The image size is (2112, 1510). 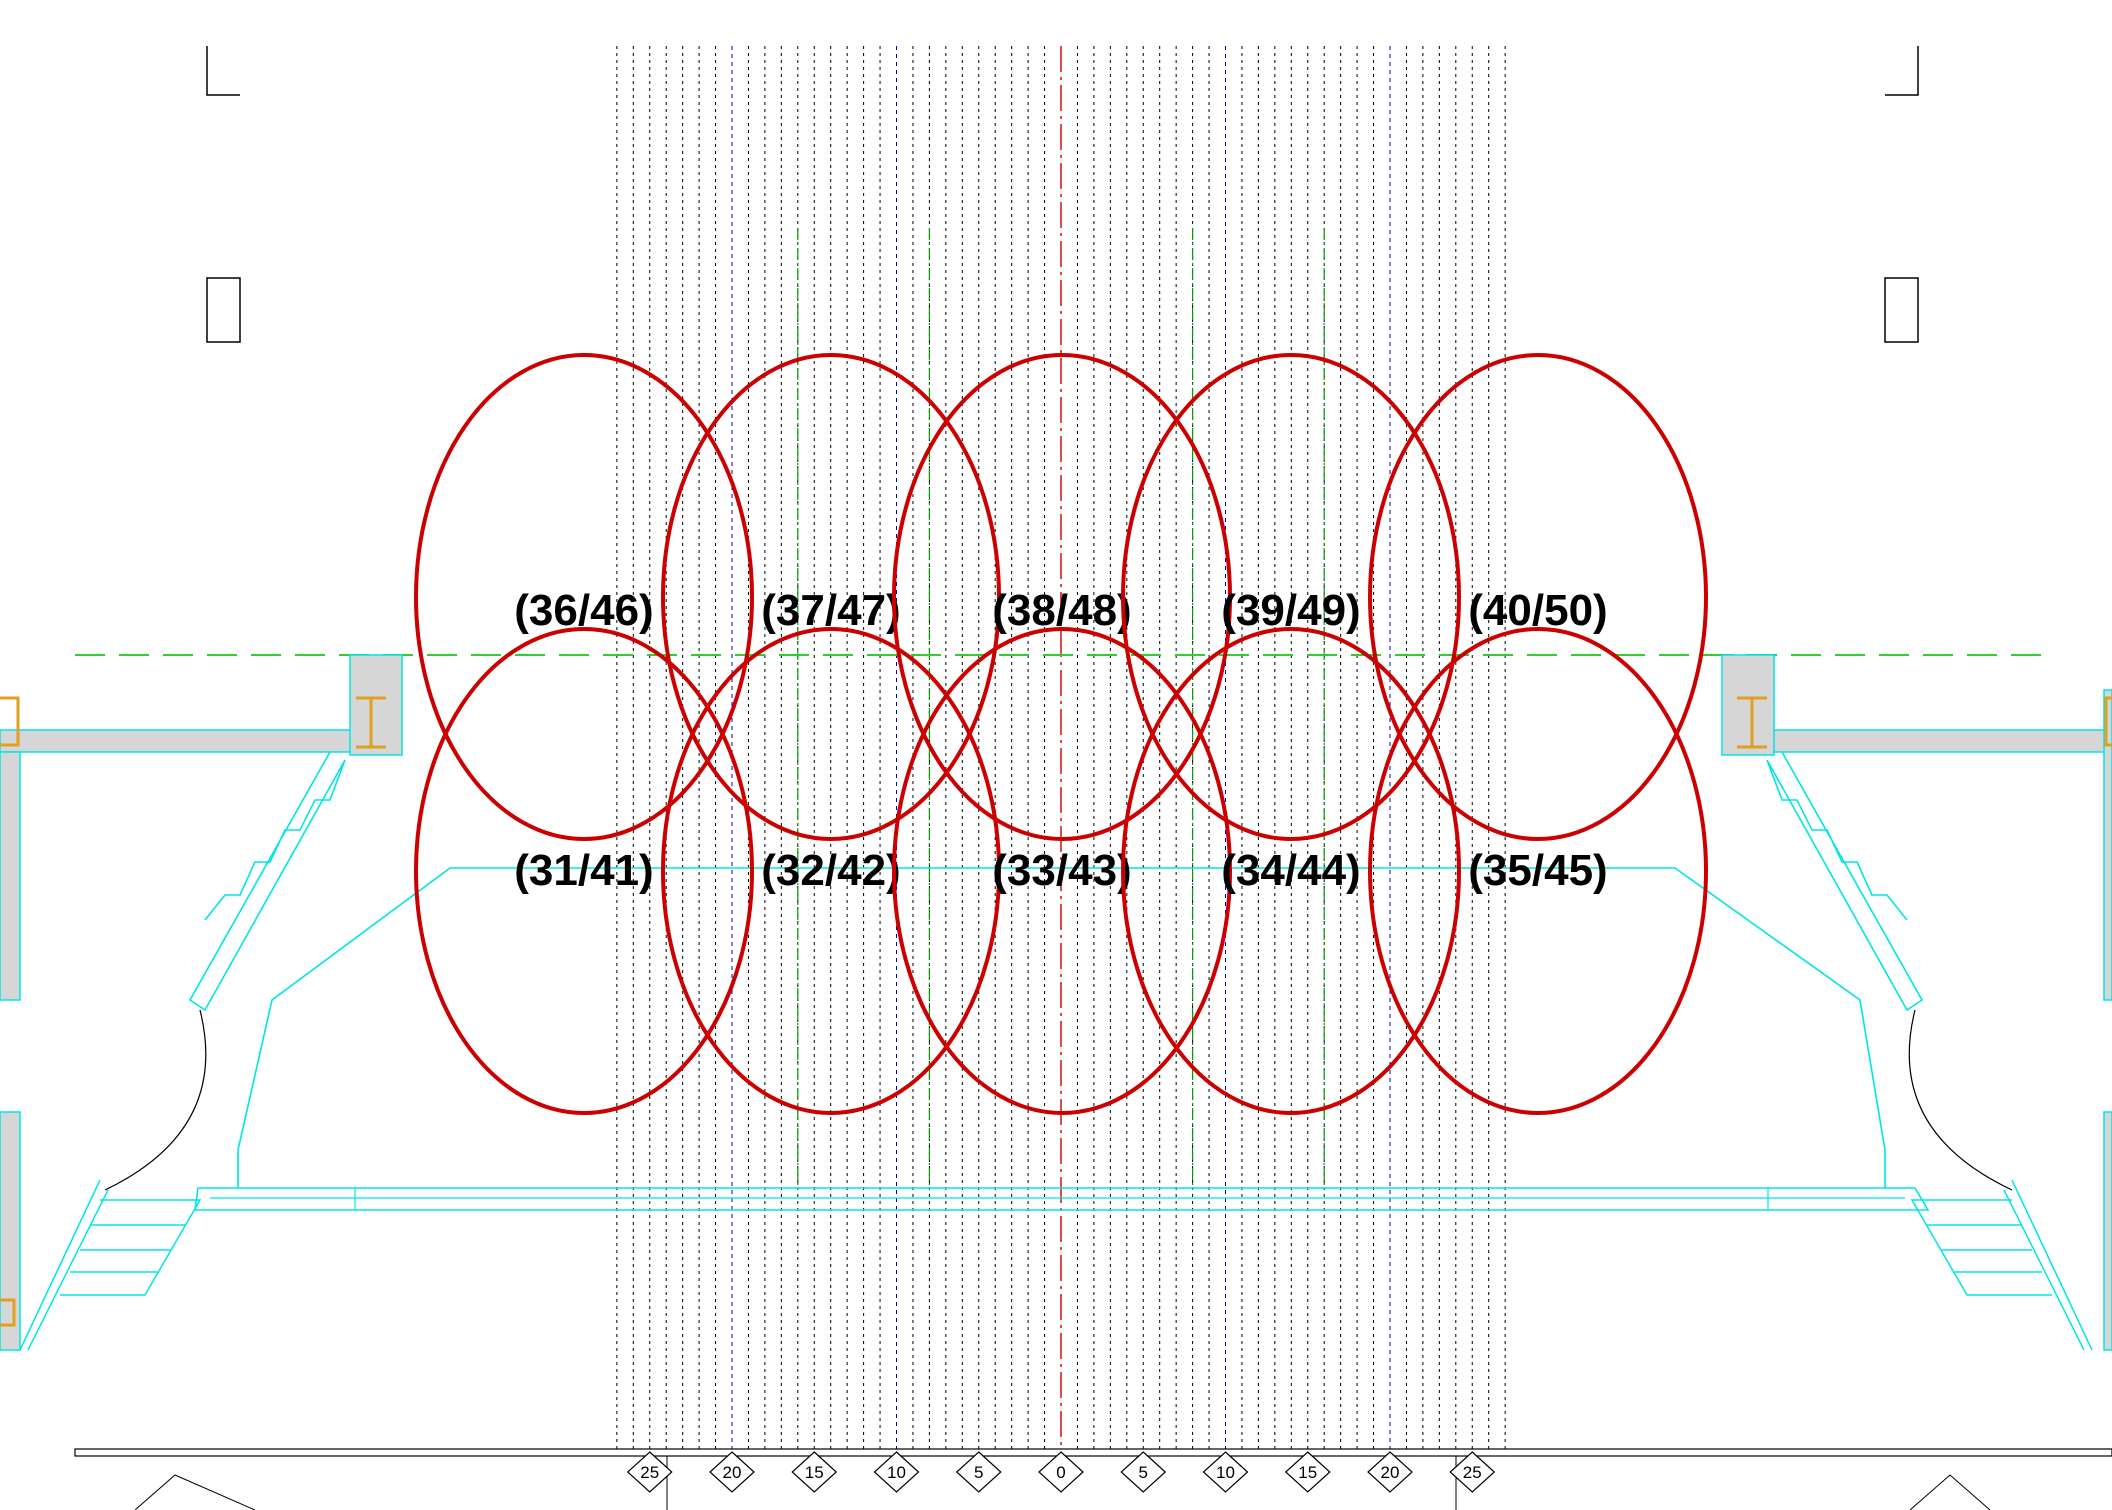 I want to click on zone-label: (37/47), so click(x=830, y=610).